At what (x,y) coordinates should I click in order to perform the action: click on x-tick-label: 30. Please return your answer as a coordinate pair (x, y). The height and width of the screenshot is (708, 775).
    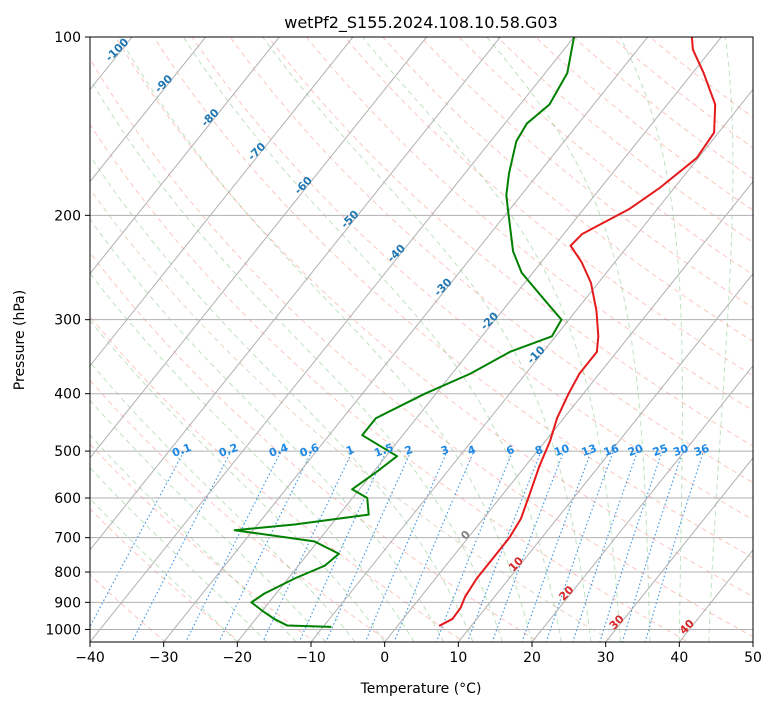
    Looking at the image, I should click on (606, 658).